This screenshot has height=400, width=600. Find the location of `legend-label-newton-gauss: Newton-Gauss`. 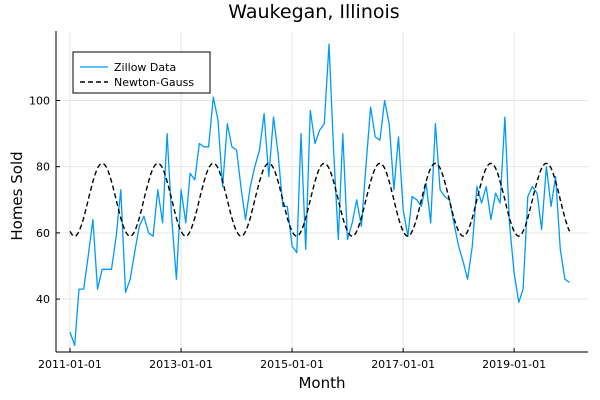

legend-label-newton-gauss: Newton-Gauss is located at coordinates (154, 82).